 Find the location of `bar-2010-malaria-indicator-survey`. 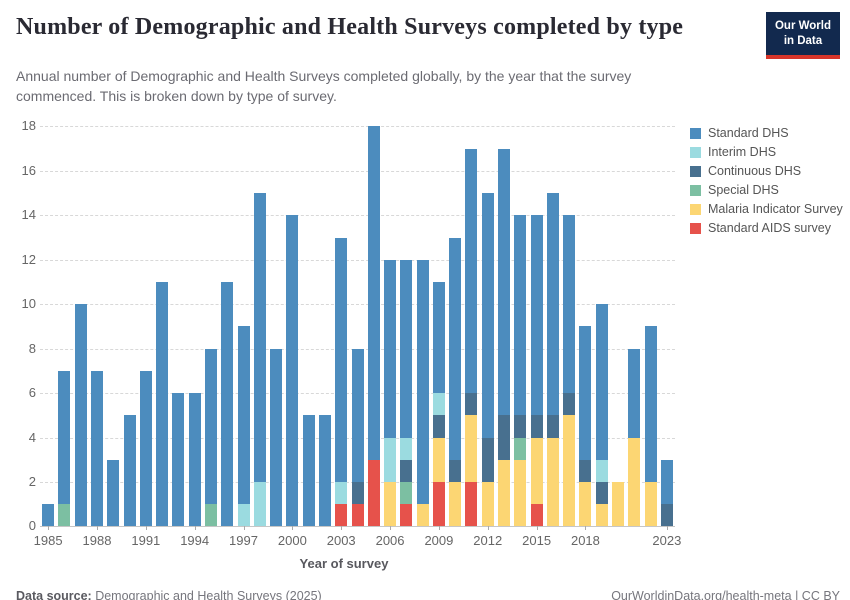

bar-2010-malaria-indicator-survey is located at coordinates (455, 504).